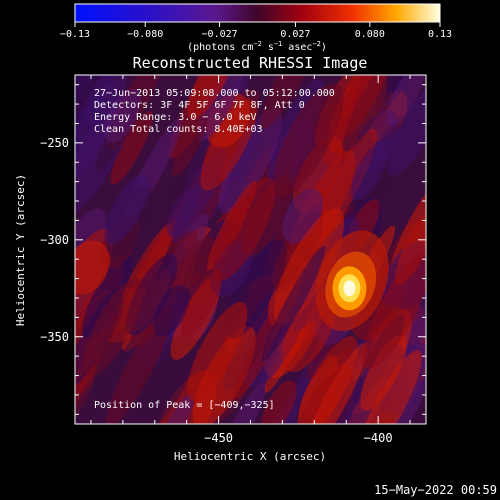  I want to click on annotation-line: Clean Total counts: 8.40E+03, so click(178, 129).